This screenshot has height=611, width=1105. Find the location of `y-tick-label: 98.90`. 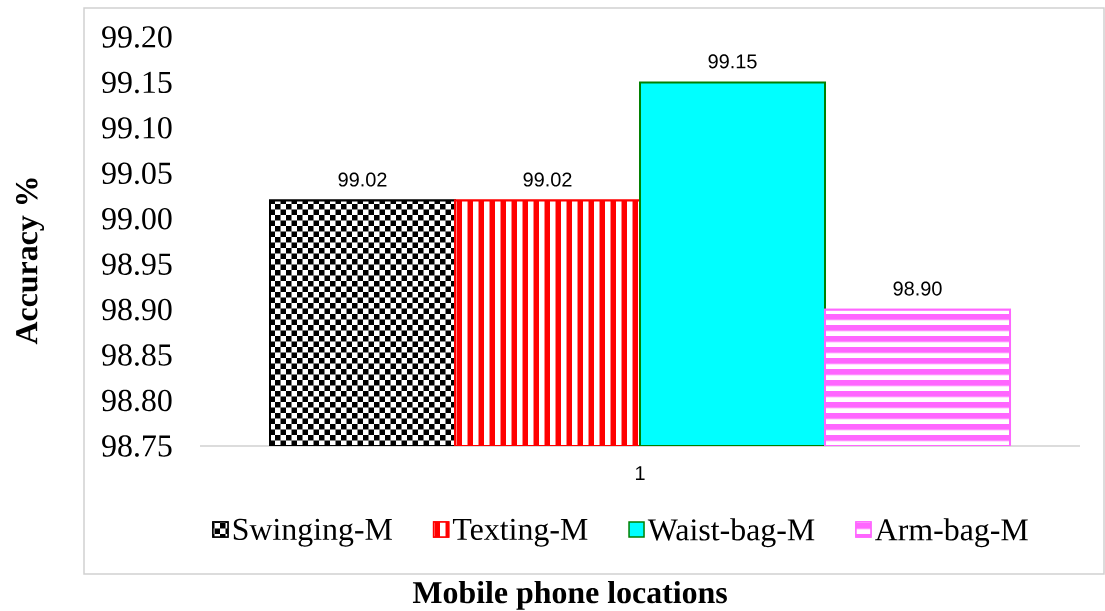

y-tick-label: 98.90 is located at coordinates (137, 309).